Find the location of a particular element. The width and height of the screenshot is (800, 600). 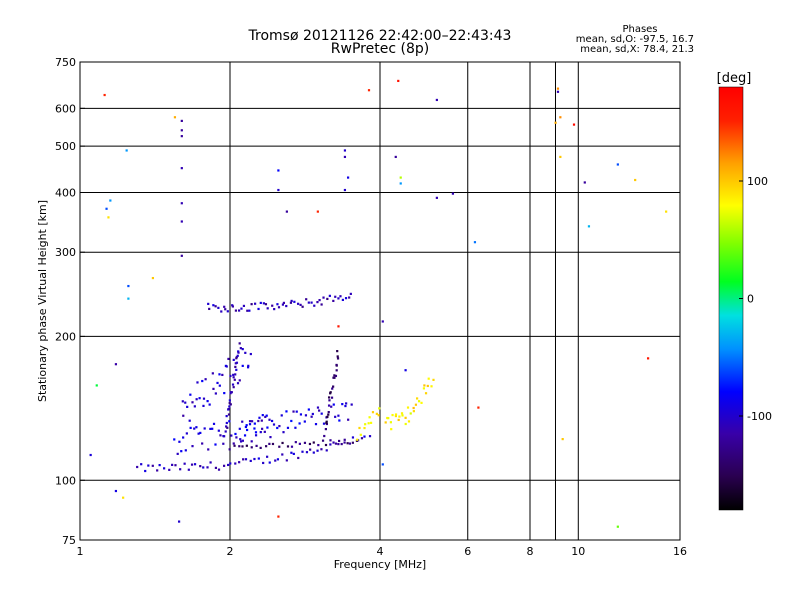

x-tick-label: 2 is located at coordinates (230, 551).